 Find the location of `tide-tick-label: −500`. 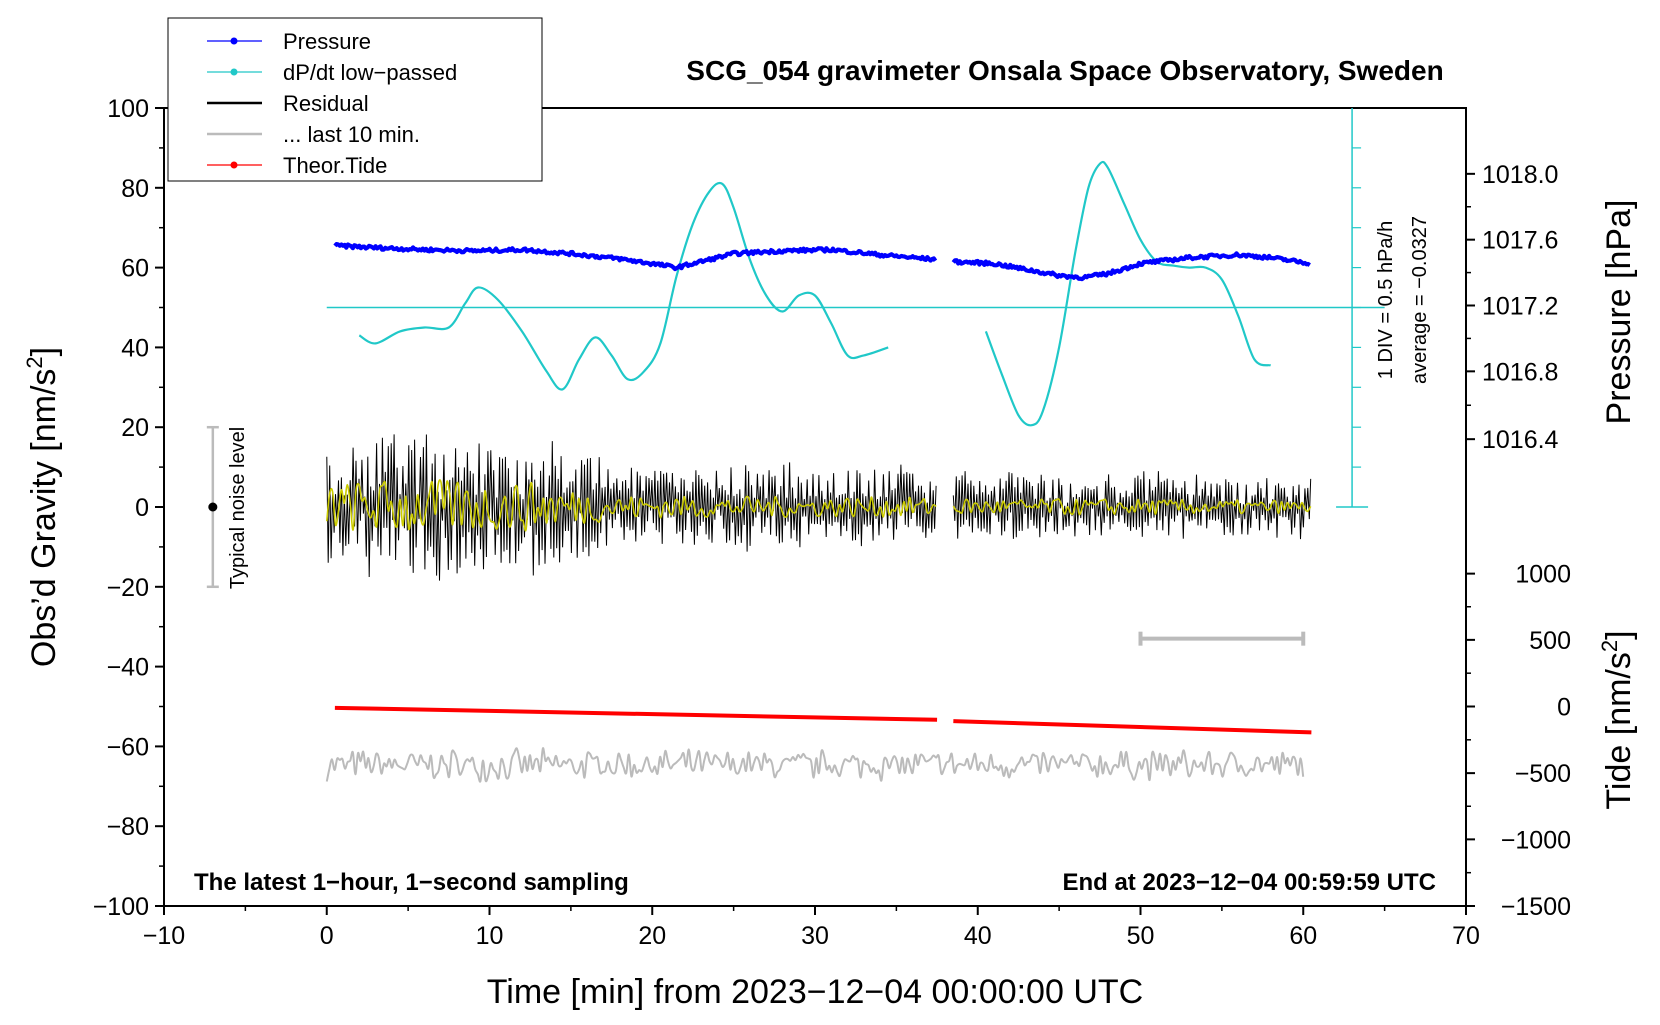

tide-tick-label: −500 is located at coordinates (1543, 774).